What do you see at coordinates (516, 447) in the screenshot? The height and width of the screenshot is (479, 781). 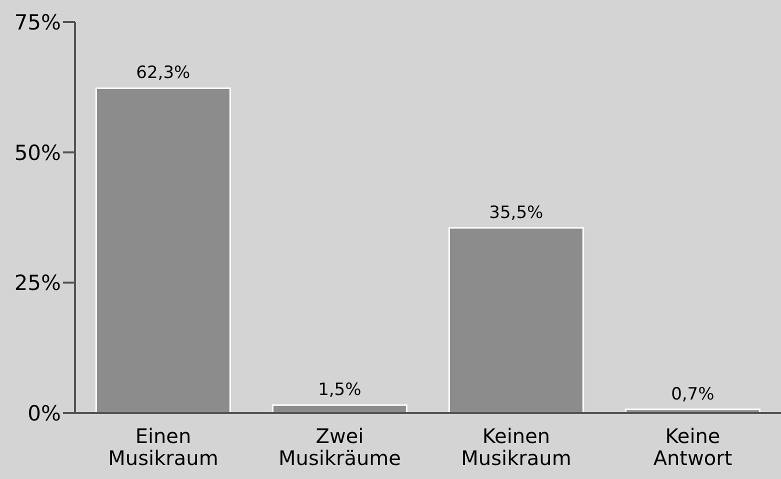 I see `x-tick-label: Keinen Musikraum` at bounding box center [516, 447].